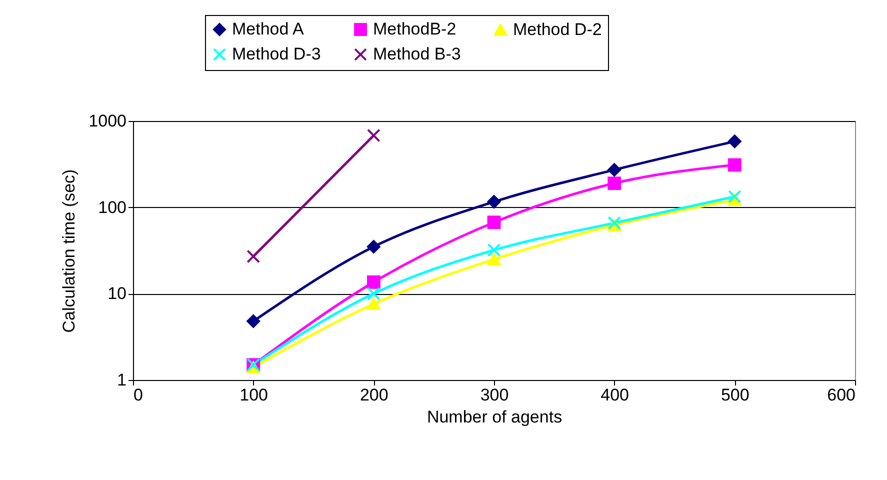  I want to click on y-tick-label: 1000, so click(107, 121).